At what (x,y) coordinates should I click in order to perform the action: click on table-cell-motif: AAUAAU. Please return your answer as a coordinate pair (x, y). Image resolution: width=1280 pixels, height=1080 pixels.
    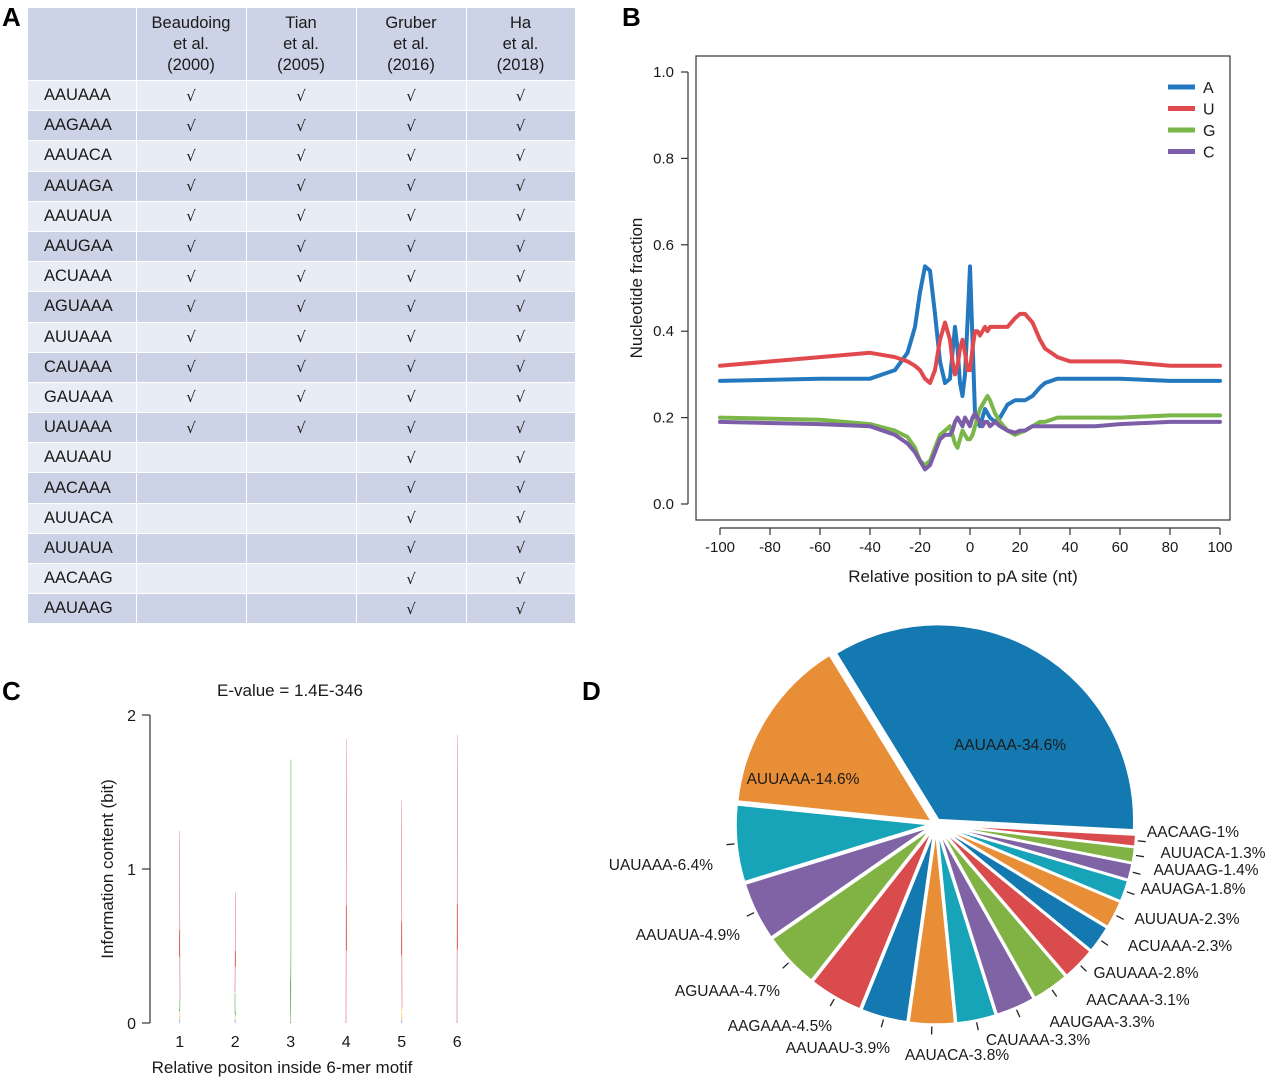
    Looking at the image, I should click on (82, 458).